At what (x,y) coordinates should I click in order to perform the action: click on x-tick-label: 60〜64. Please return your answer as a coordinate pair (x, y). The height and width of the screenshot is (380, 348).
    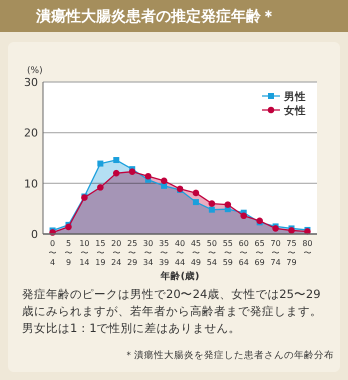
    Looking at the image, I should click on (243, 253).